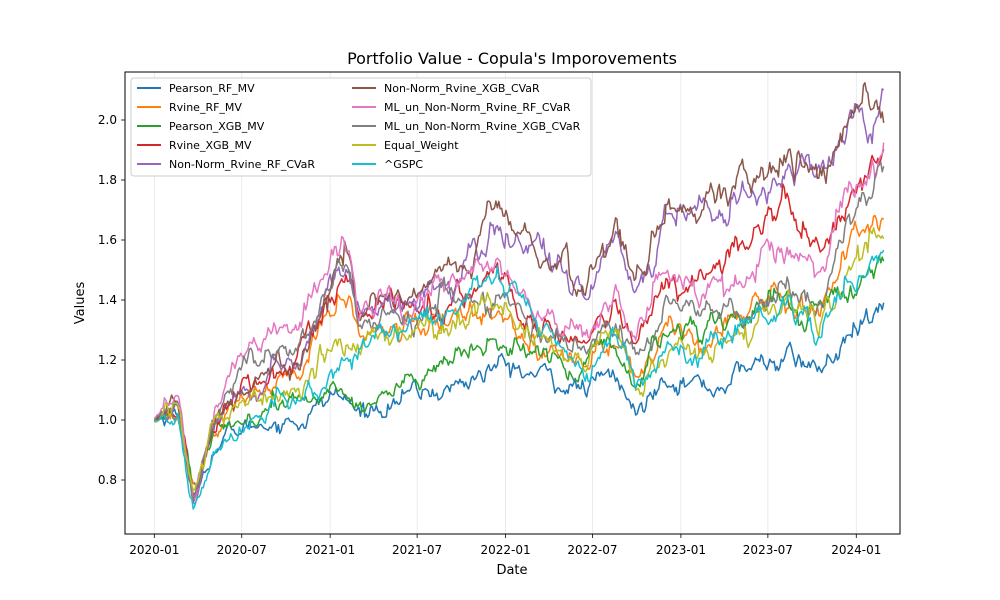 This screenshot has height=600, width=1000. Describe the element at coordinates (212, 88) in the screenshot. I see `legend-label: Pearson_RF_MV` at that location.